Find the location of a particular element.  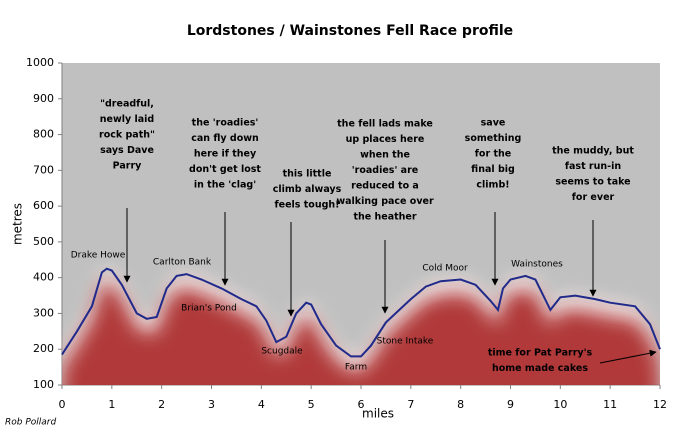

annotation: save is located at coordinates (493, 123).